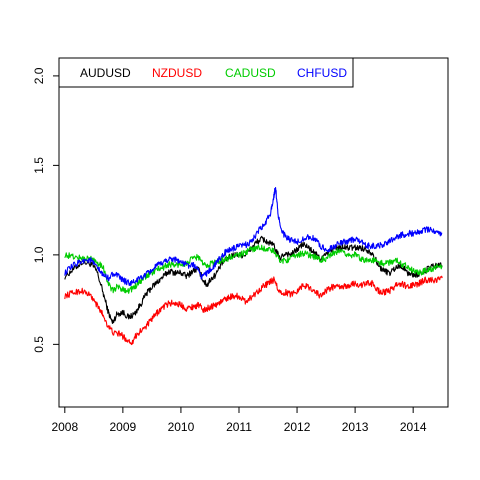 The width and height of the screenshot is (480, 480). Describe the element at coordinates (39, 75) in the screenshot. I see `y-tick-label: 2.0` at that location.